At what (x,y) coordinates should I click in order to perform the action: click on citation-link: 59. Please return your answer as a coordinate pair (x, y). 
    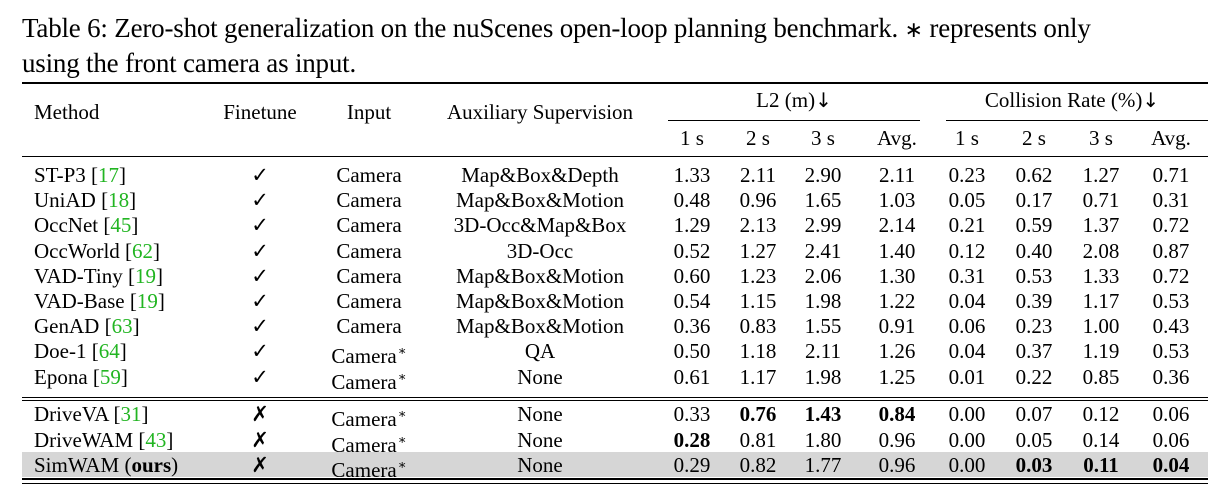
    Looking at the image, I should click on (110, 376).